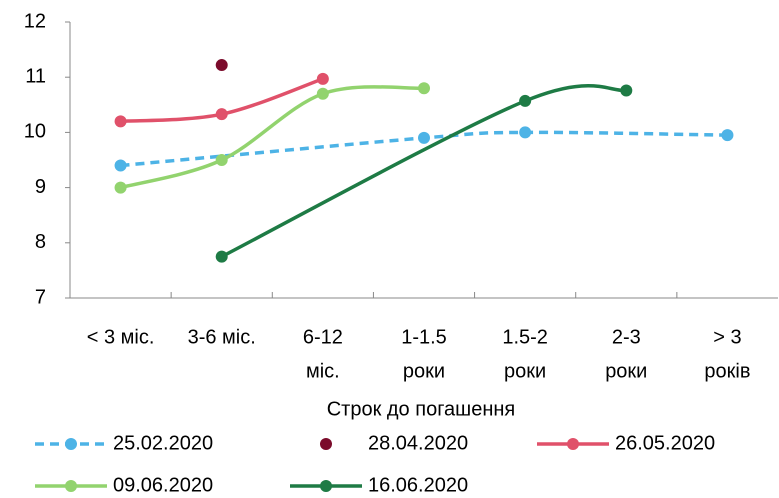  Describe the element at coordinates (40, 297) in the screenshot. I see `y-tick-label: 7` at that location.